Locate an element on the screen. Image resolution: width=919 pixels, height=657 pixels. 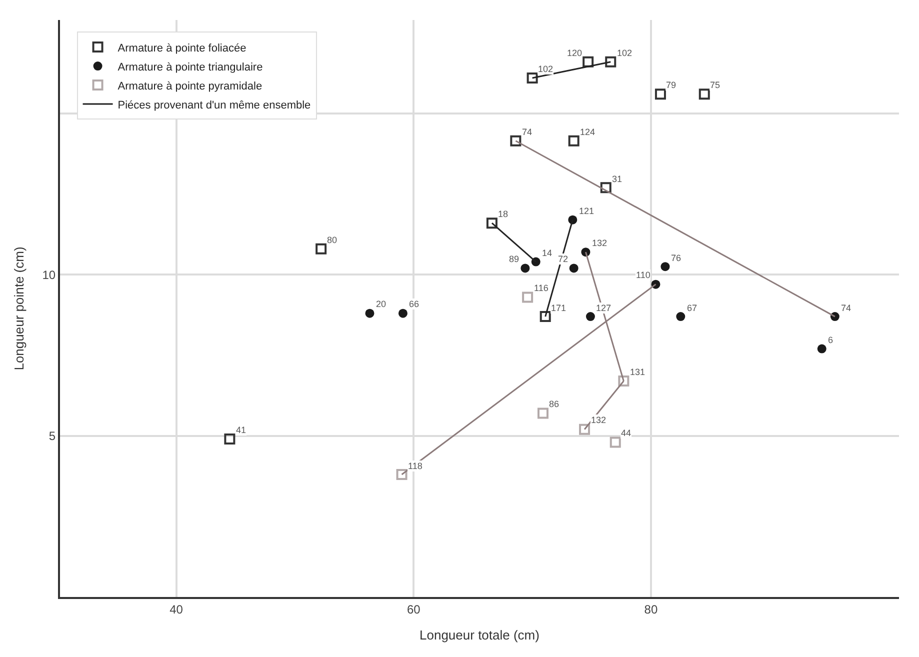
legend-label: Armature à pointe pyramidale is located at coordinates (190, 86).